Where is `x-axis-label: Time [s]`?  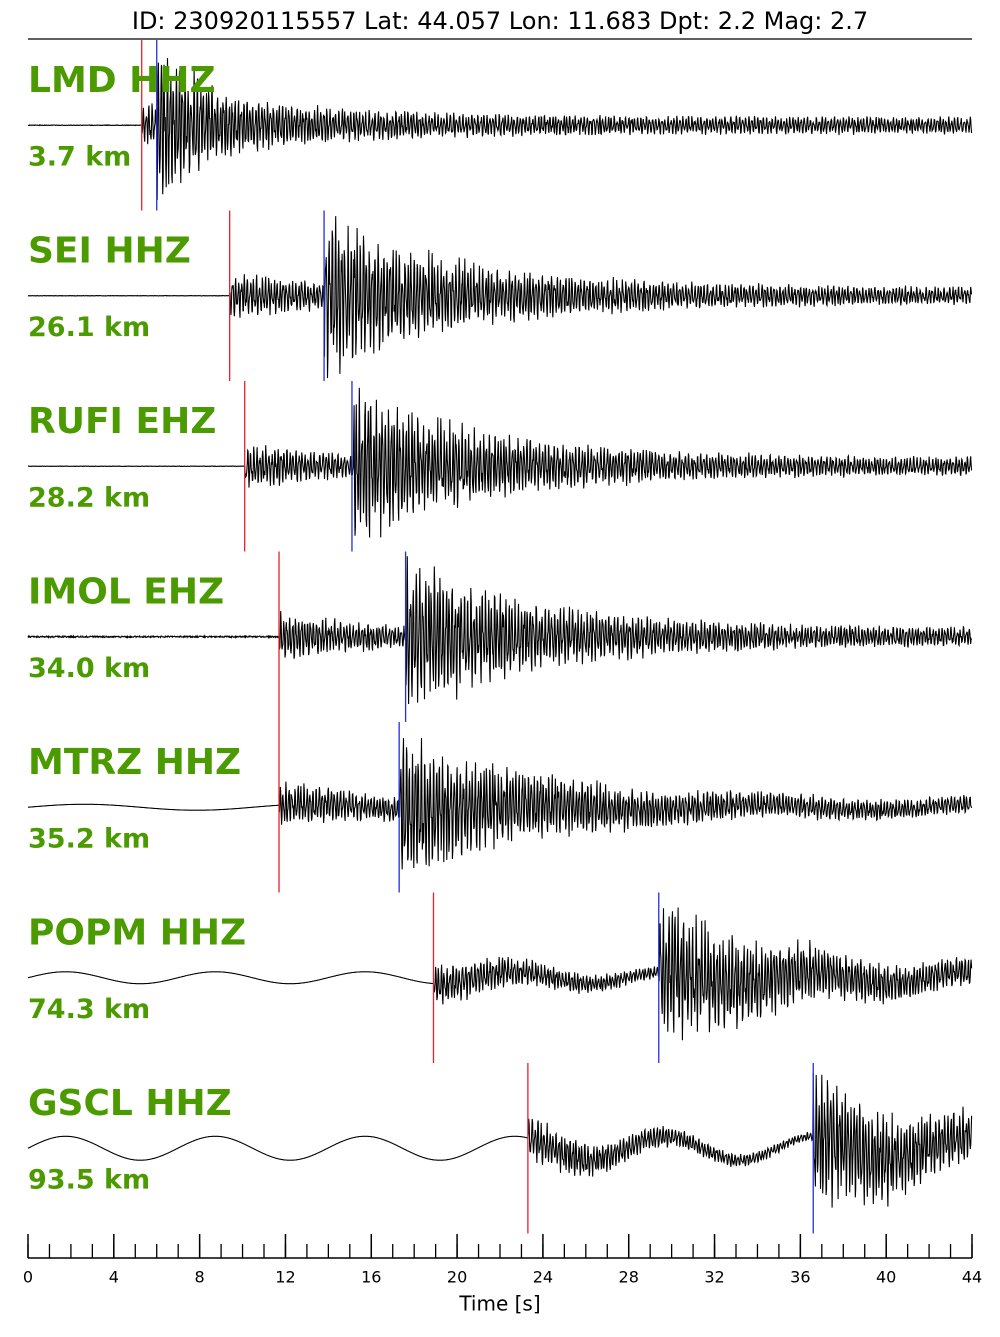
x-axis-label: Time [s] is located at coordinates (499, 1304).